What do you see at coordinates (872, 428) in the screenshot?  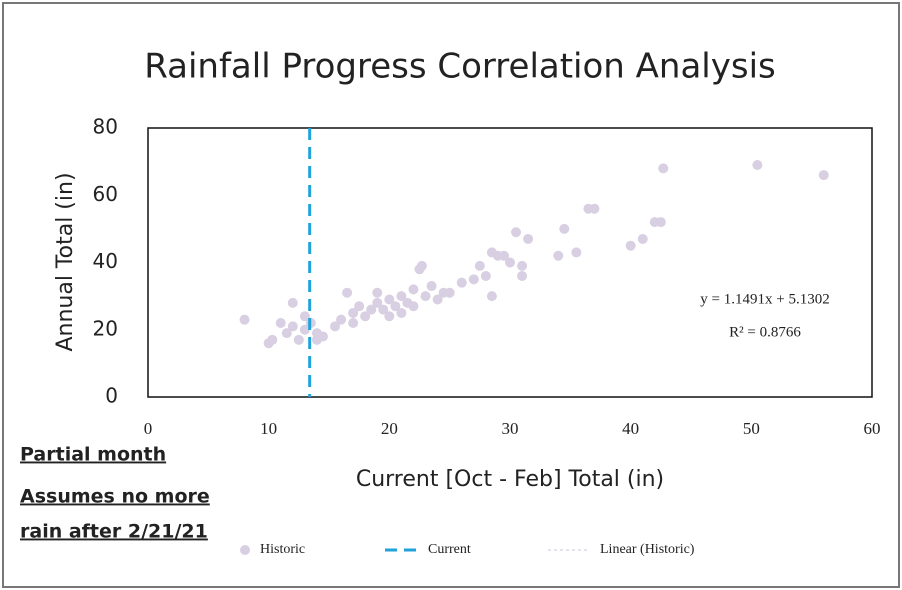 I see `x-tick-label: 60` at bounding box center [872, 428].